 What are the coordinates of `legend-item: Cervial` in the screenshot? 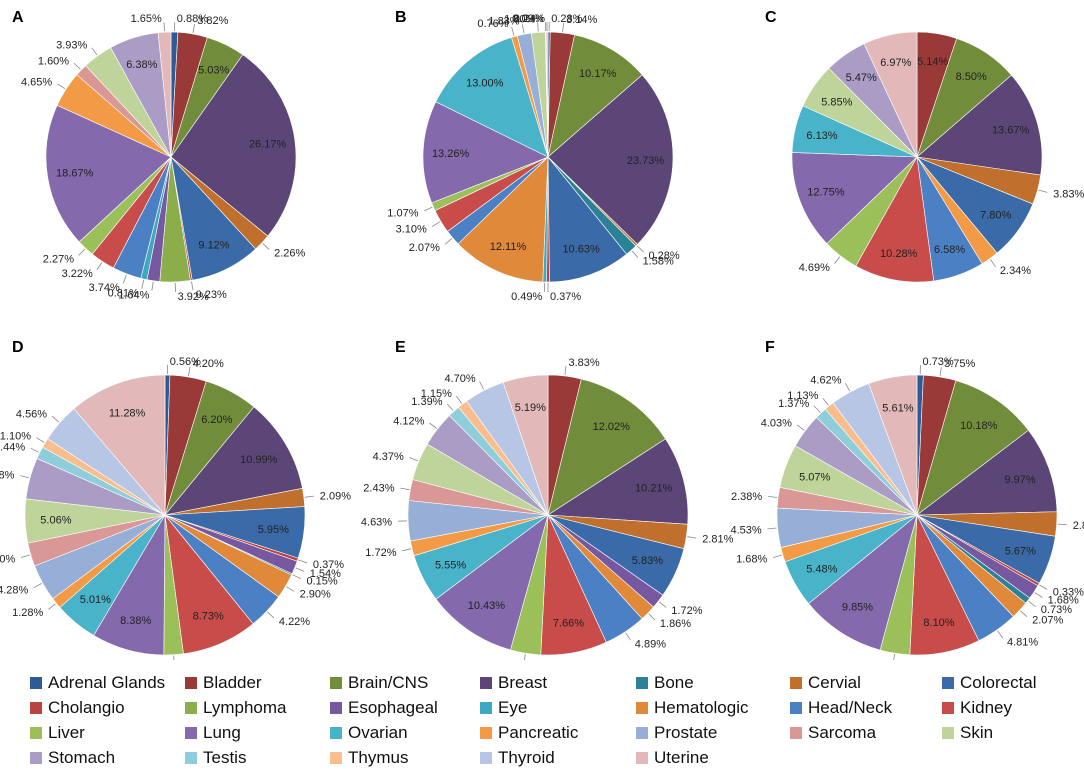 It's located at (825, 683).